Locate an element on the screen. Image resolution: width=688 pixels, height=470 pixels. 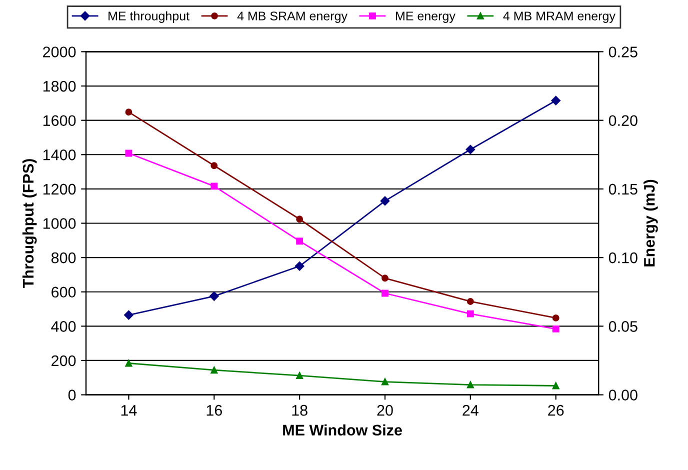
legend-label: 4 MB SRAM energy is located at coordinates (292, 17).